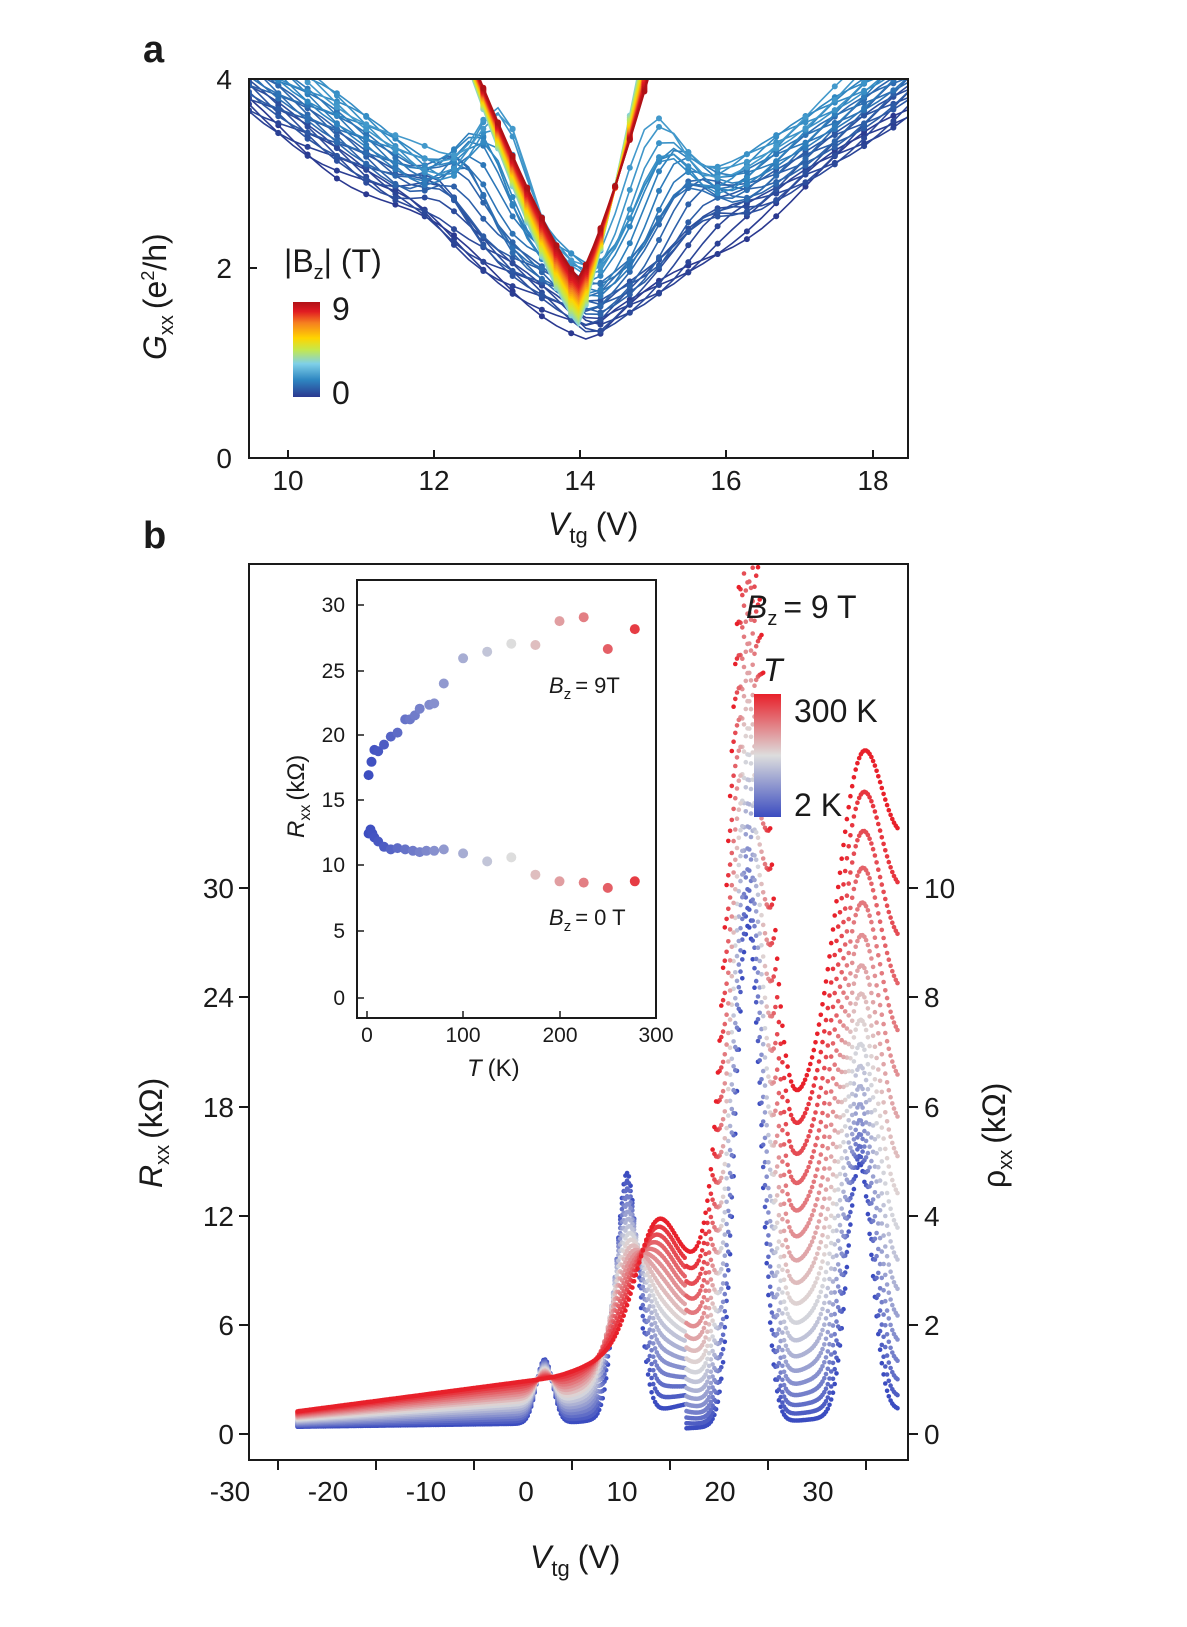 Image resolution: width=1187 pixels, height=1627 pixels. Describe the element at coordinates (224, 79) in the screenshot. I see `a-ytick-label: 4` at that location.